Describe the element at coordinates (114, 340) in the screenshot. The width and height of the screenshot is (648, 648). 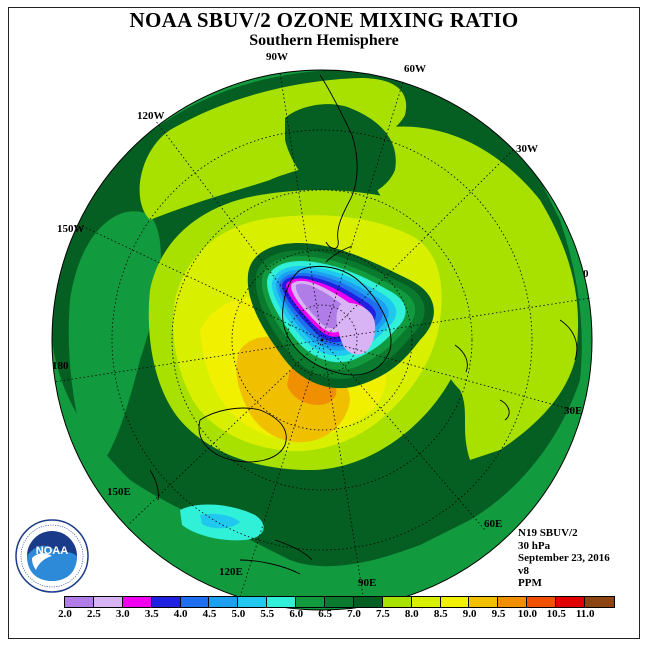
I see `west-green-patch` at that location.